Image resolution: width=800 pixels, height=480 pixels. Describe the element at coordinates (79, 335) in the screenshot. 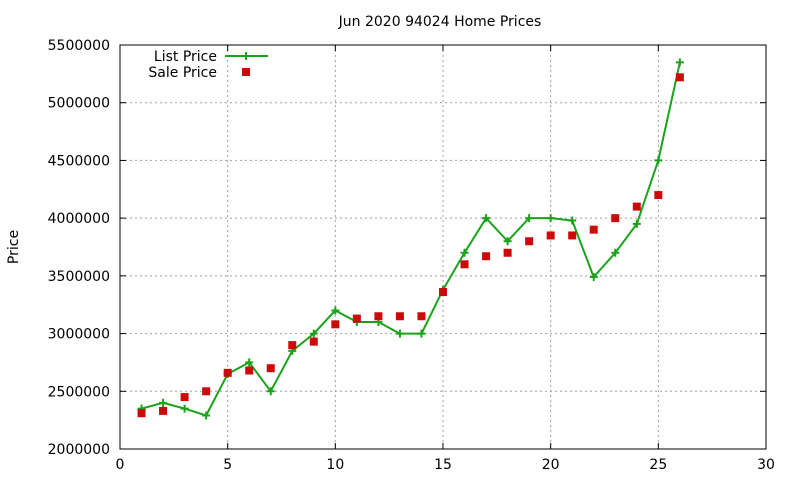

I see `y-tick-label: 3000000` at that location.